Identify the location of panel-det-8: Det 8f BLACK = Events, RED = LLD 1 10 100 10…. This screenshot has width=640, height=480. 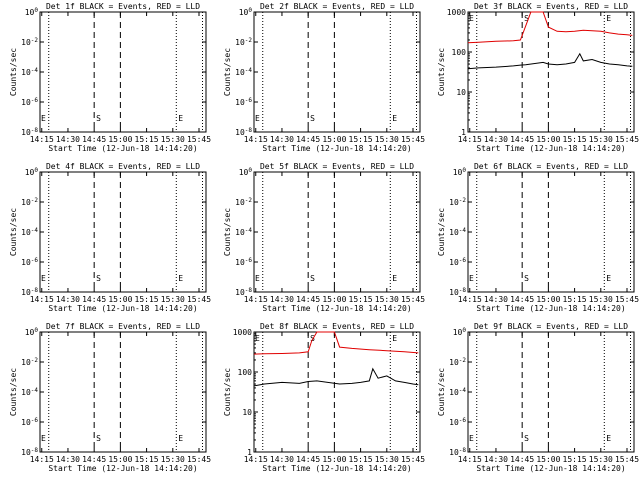
(324, 397).